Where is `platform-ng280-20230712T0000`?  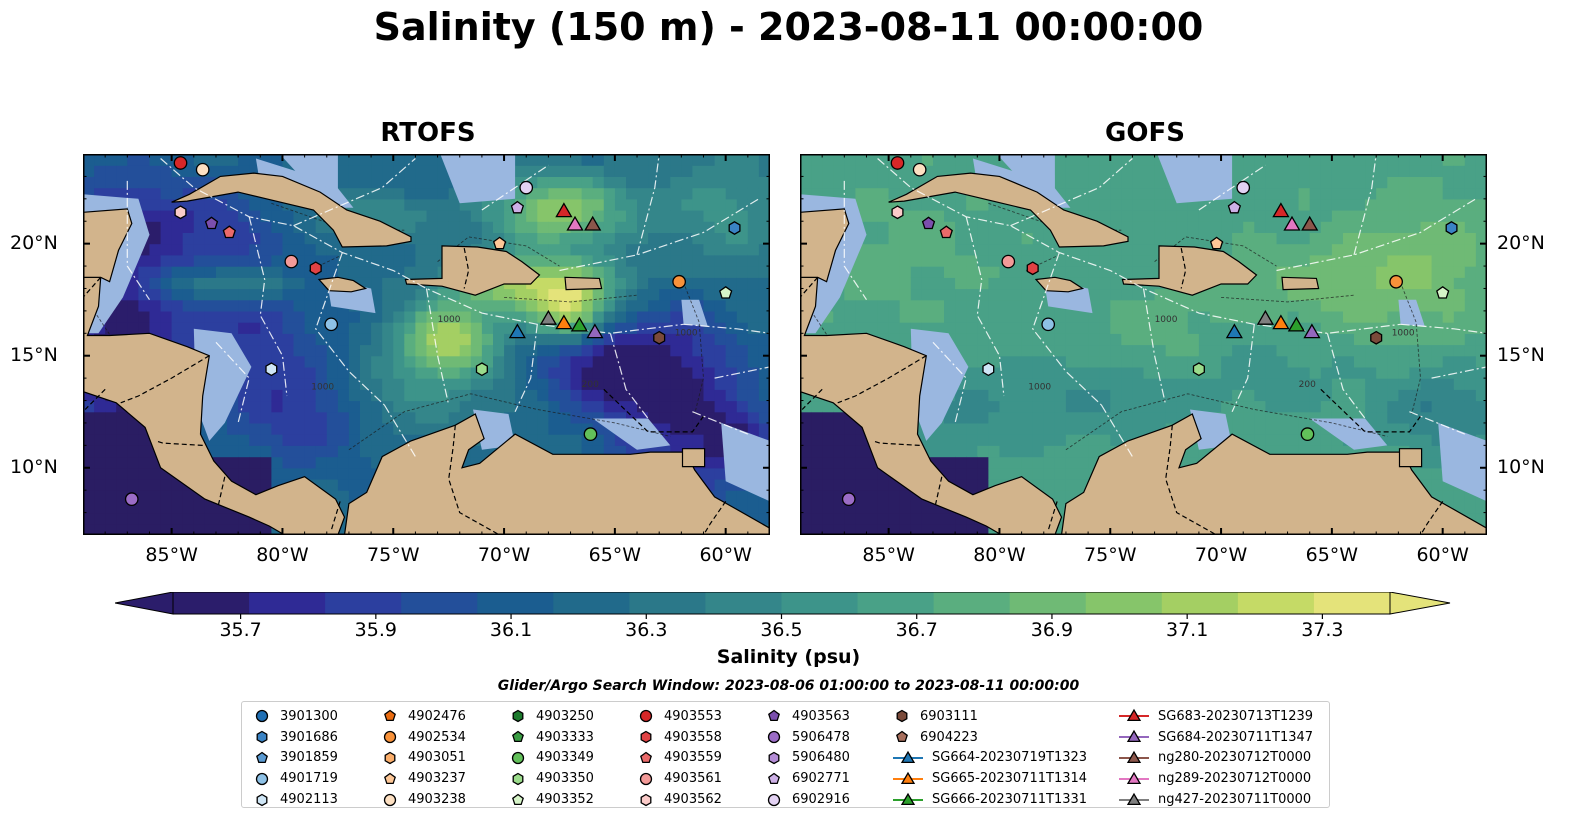 platform-ng280-20230712T0000 is located at coordinates (1310, 223).